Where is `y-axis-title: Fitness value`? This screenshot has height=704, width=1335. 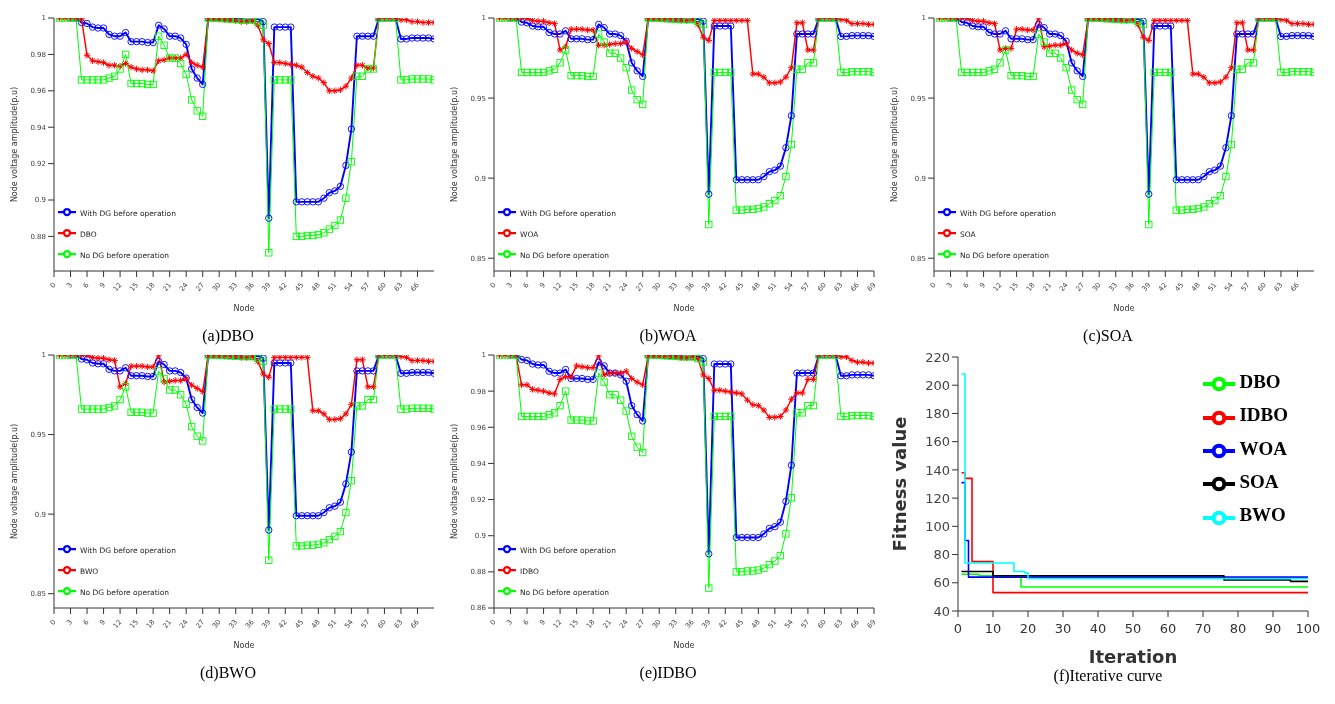
y-axis-title: Fitness value is located at coordinates (900, 484).